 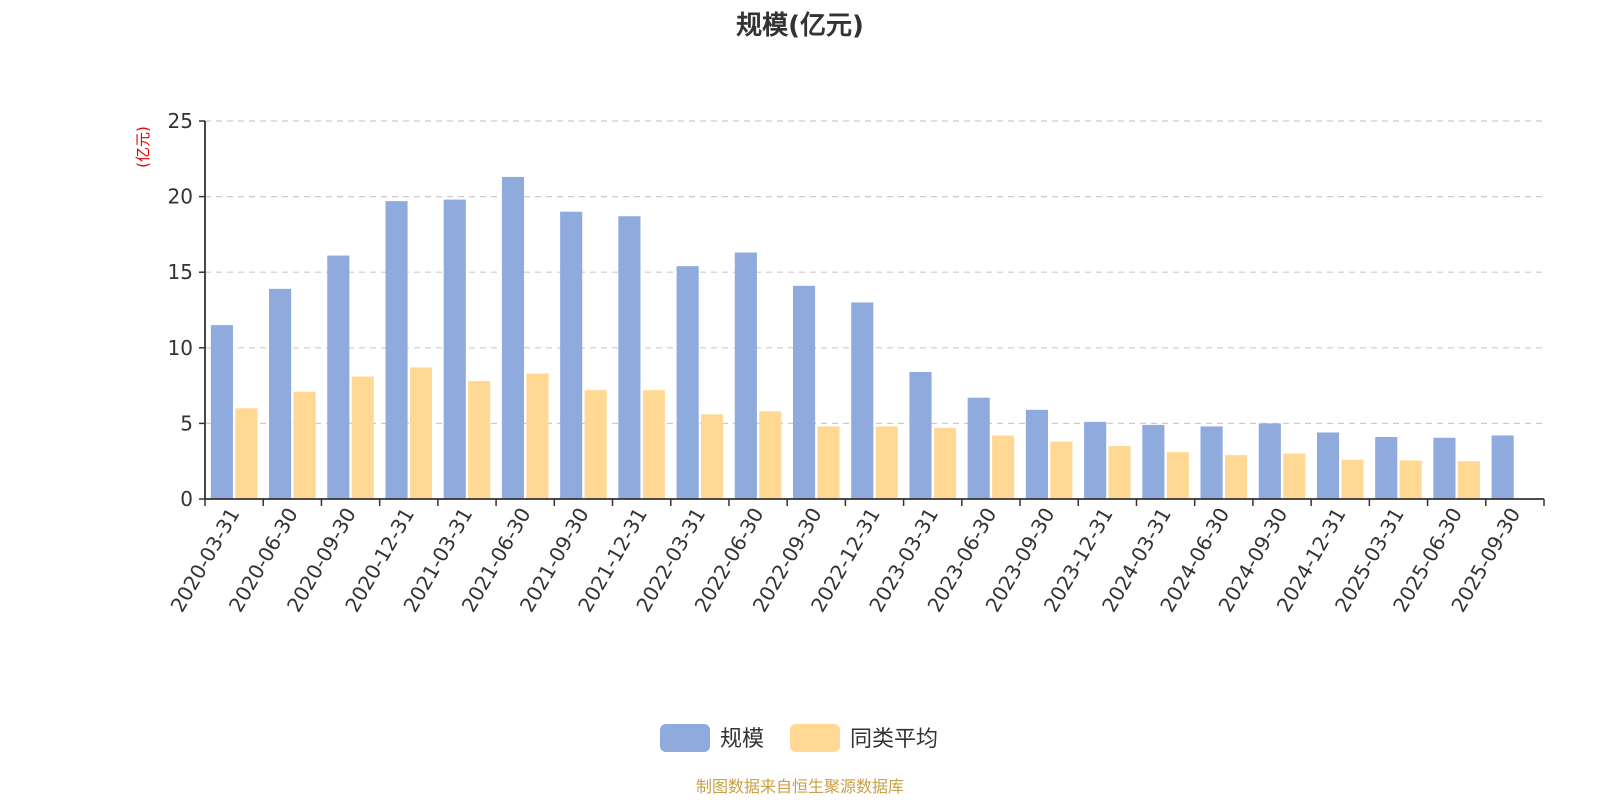 I want to click on y-tick-label: 15, so click(x=180, y=272).